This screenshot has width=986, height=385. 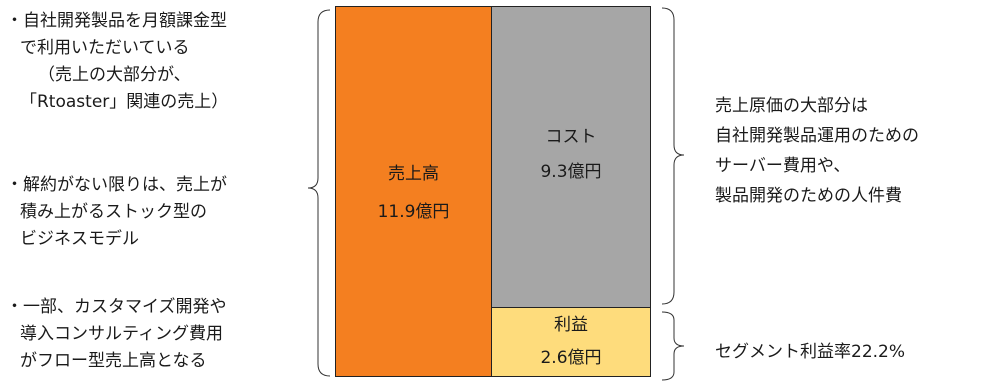 I want to click on profit-value: 2.6億円, so click(x=571, y=358).